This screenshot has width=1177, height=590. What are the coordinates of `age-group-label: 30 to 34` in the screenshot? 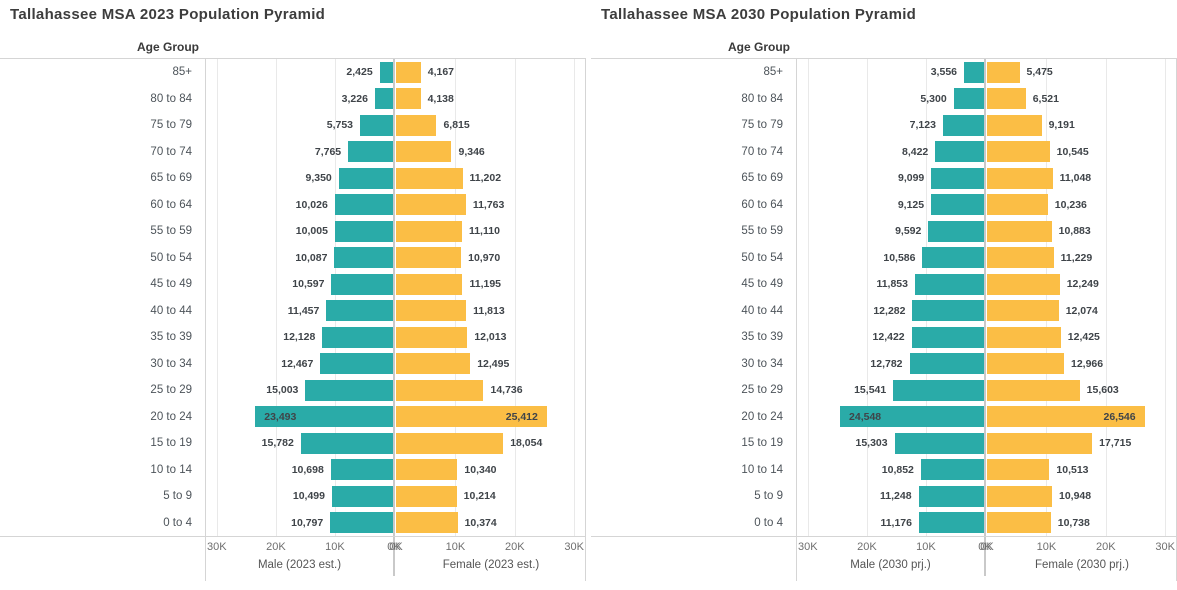 It's located at (171, 363).